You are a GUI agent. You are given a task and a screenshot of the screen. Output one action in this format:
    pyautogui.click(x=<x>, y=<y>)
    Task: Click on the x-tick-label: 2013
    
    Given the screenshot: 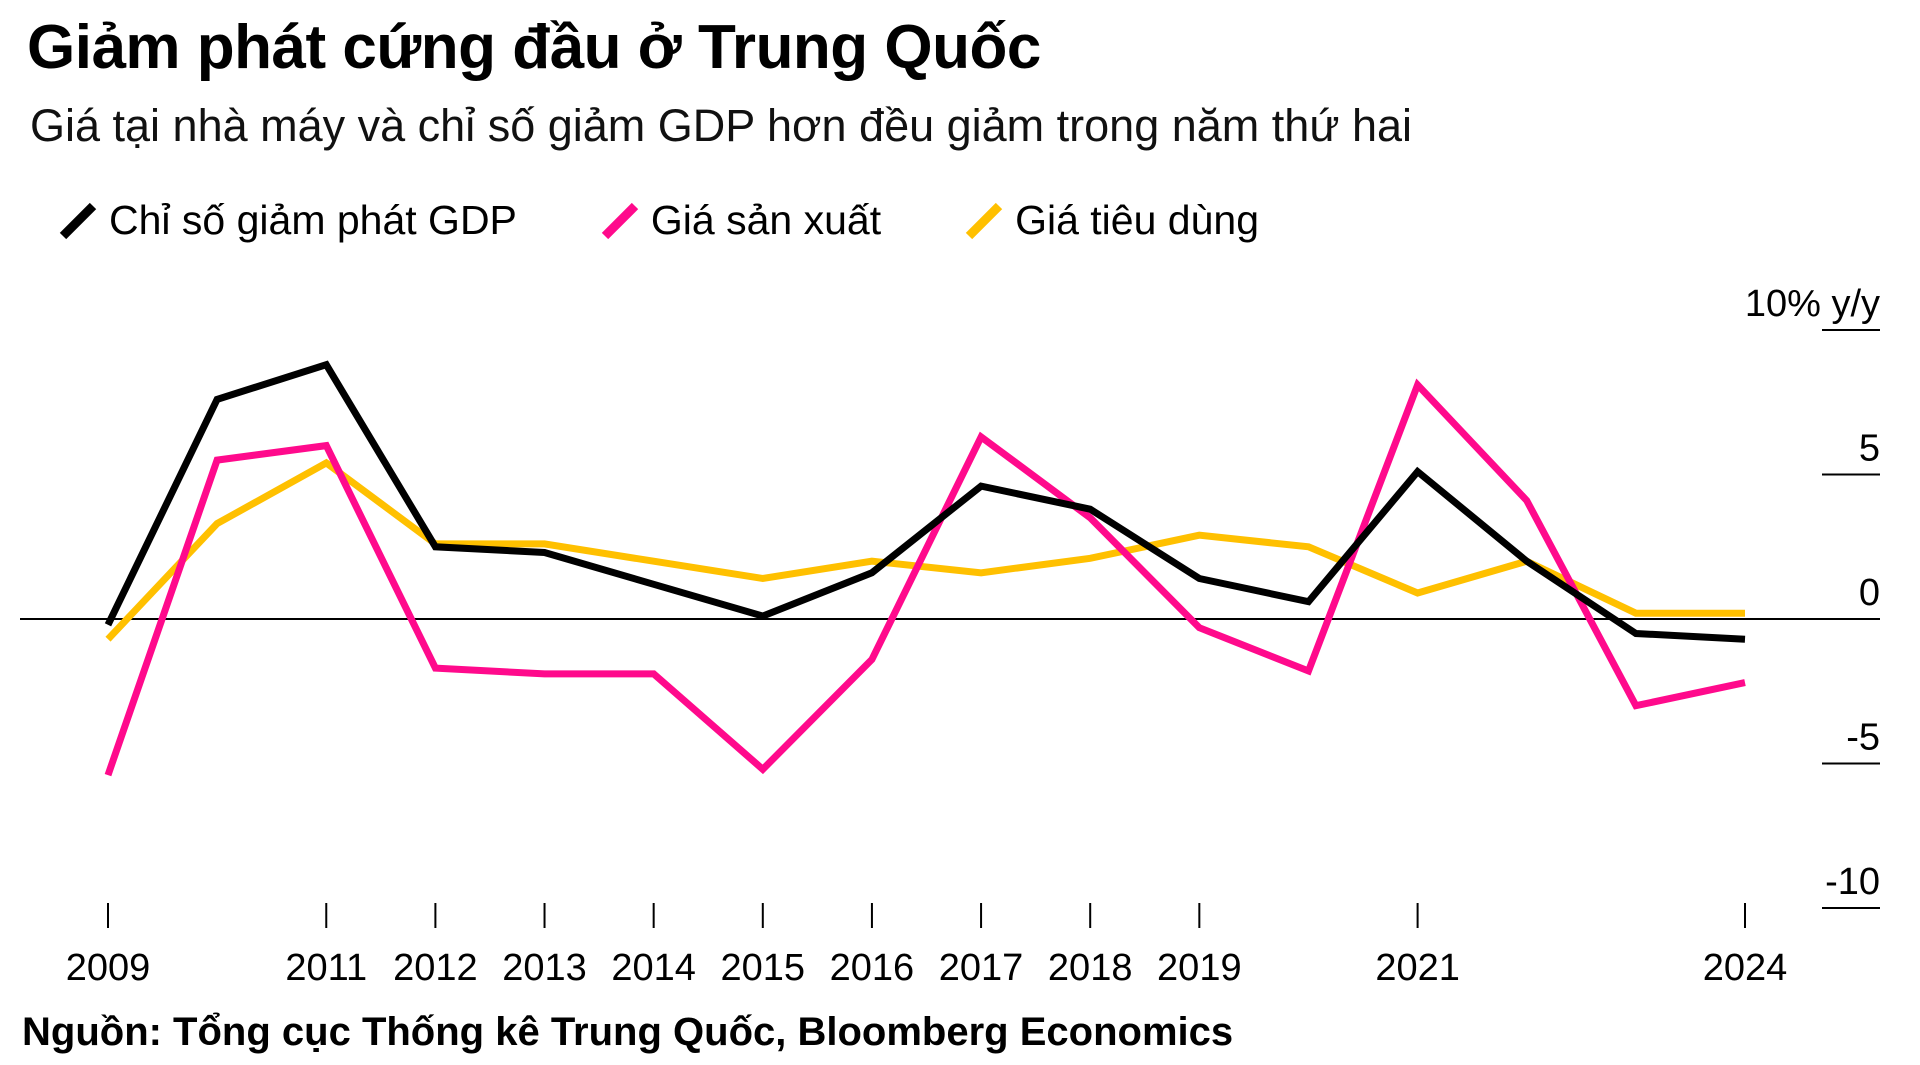 What is the action you would take?
    pyautogui.click(x=544, y=968)
    